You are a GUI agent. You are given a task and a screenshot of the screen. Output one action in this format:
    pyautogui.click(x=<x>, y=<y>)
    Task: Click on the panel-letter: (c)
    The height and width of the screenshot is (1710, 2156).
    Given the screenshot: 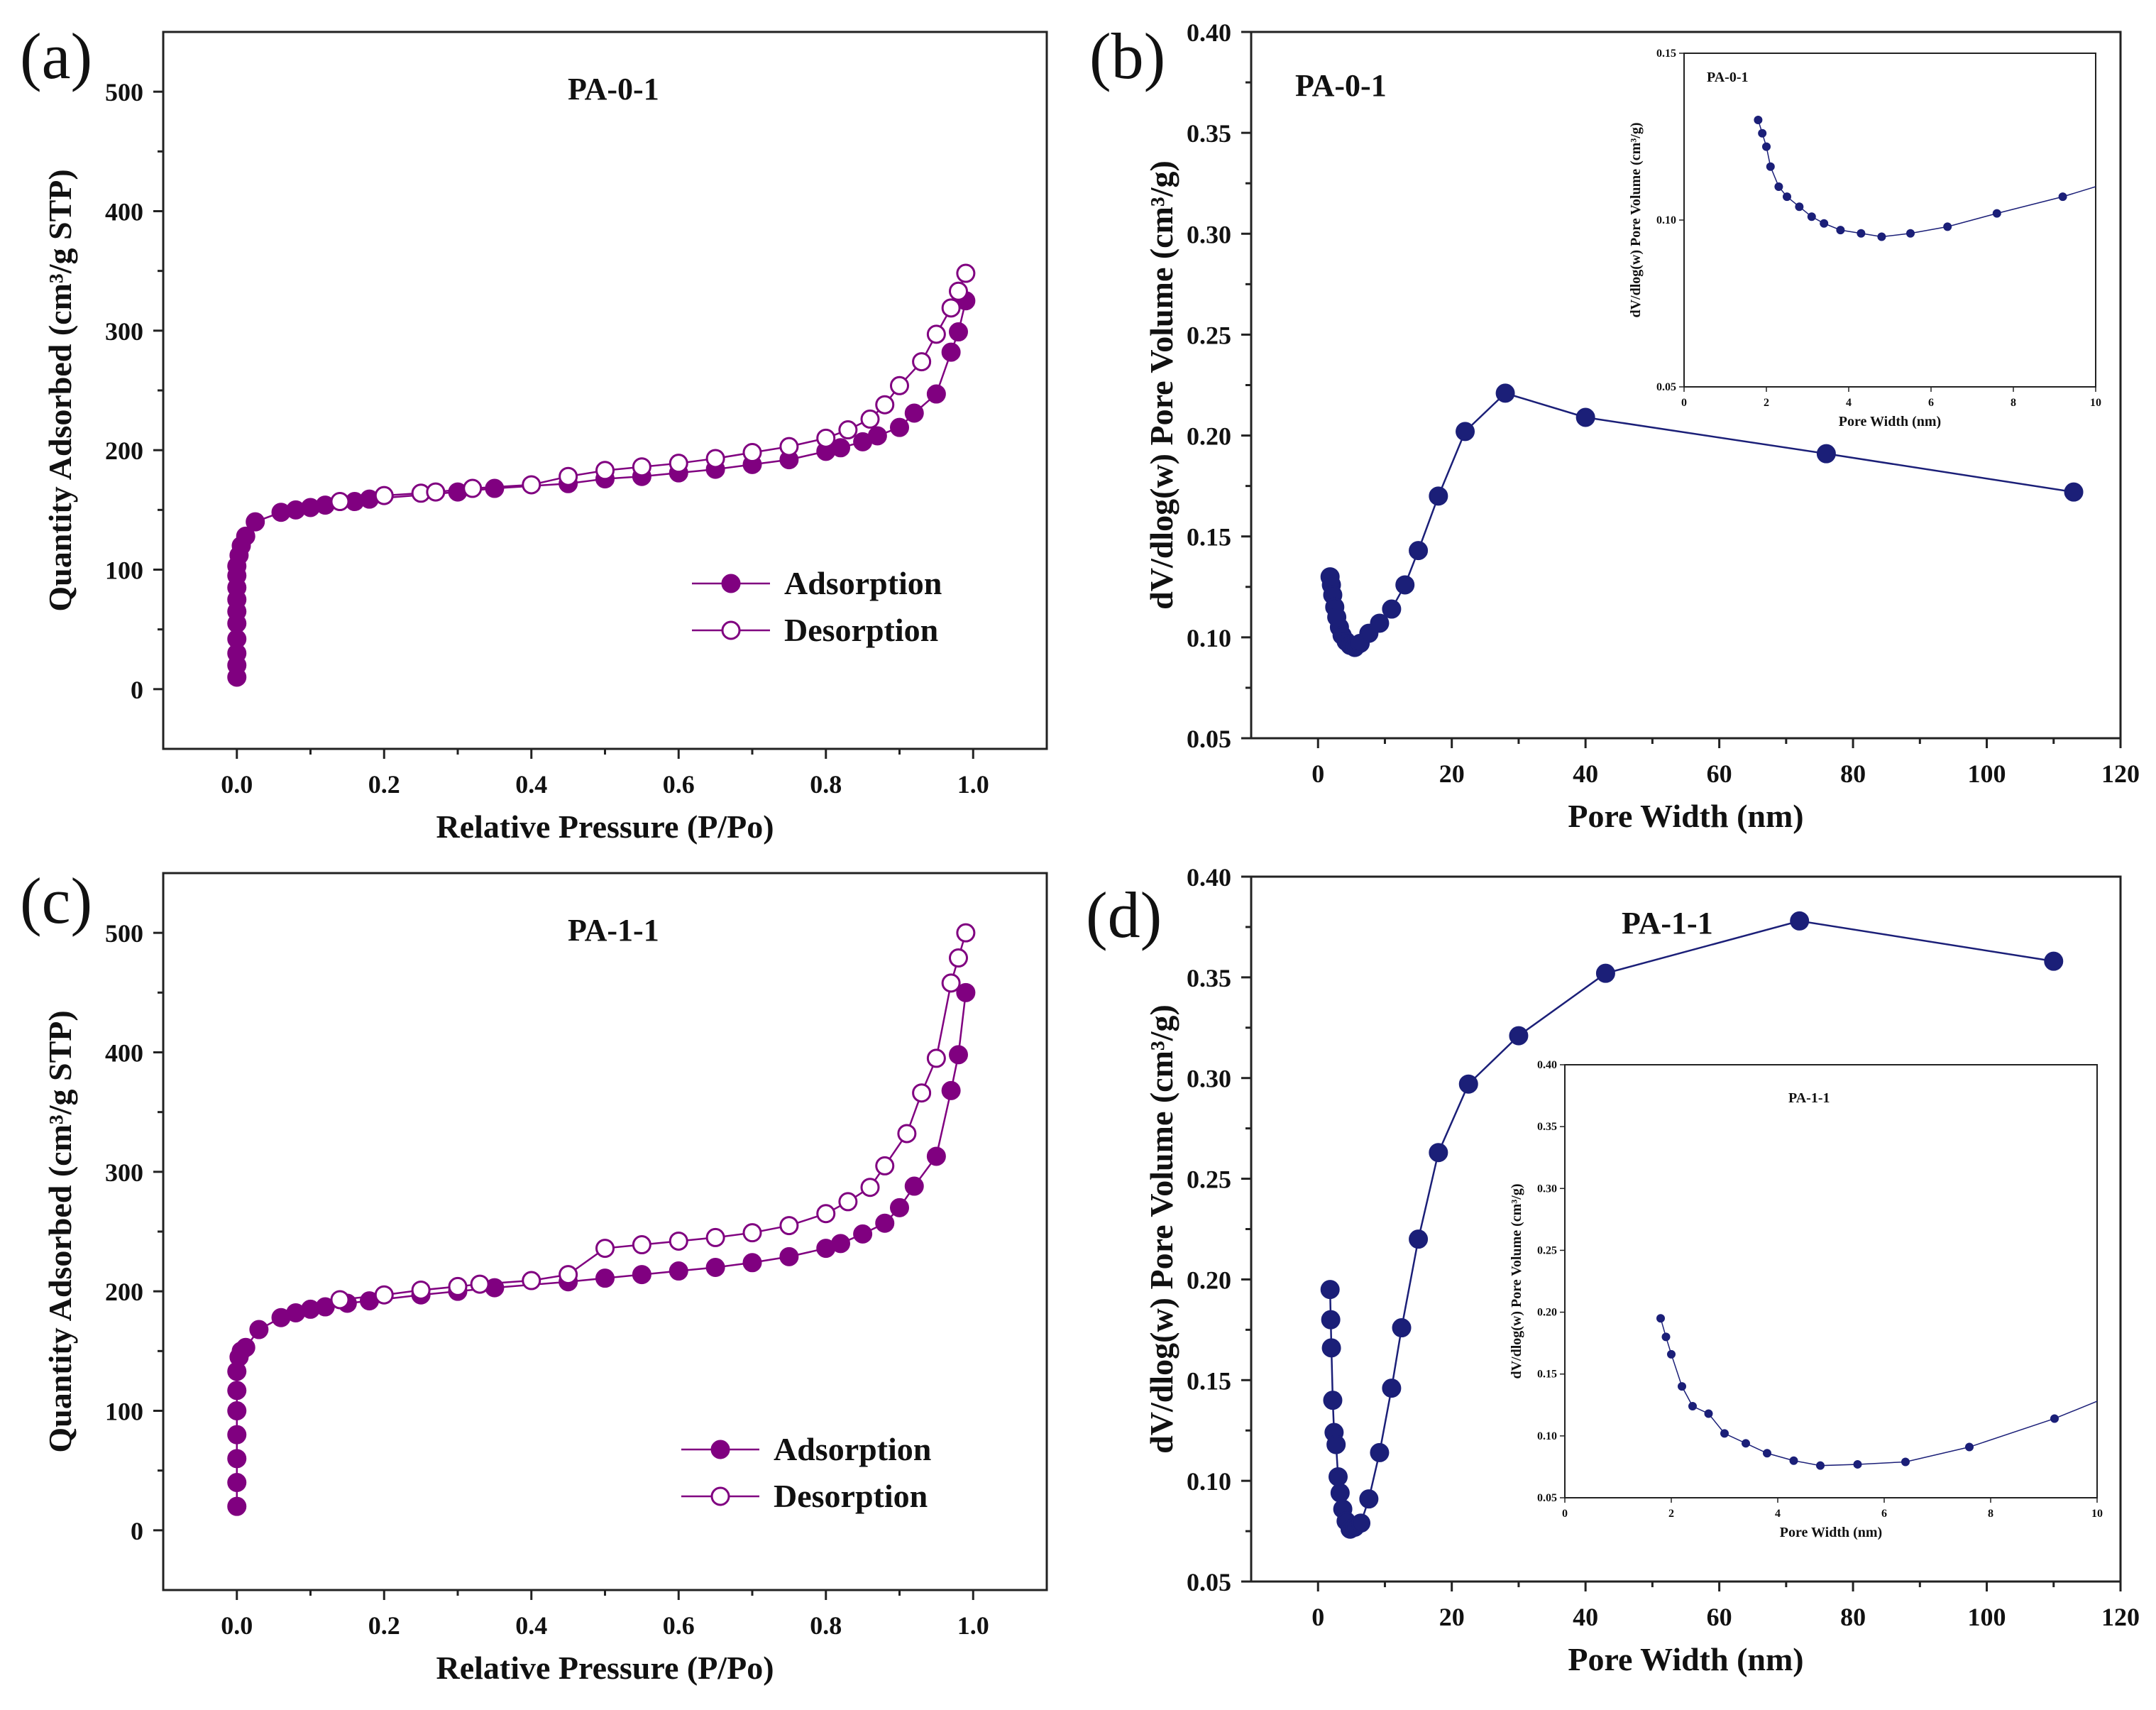 What is the action you would take?
    pyautogui.click(x=56, y=901)
    